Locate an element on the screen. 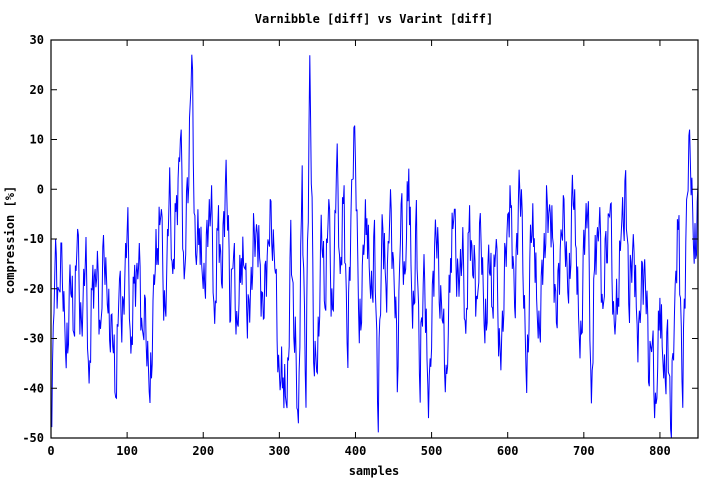  y-tick-label: -20 is located at coordinates (33, 289).